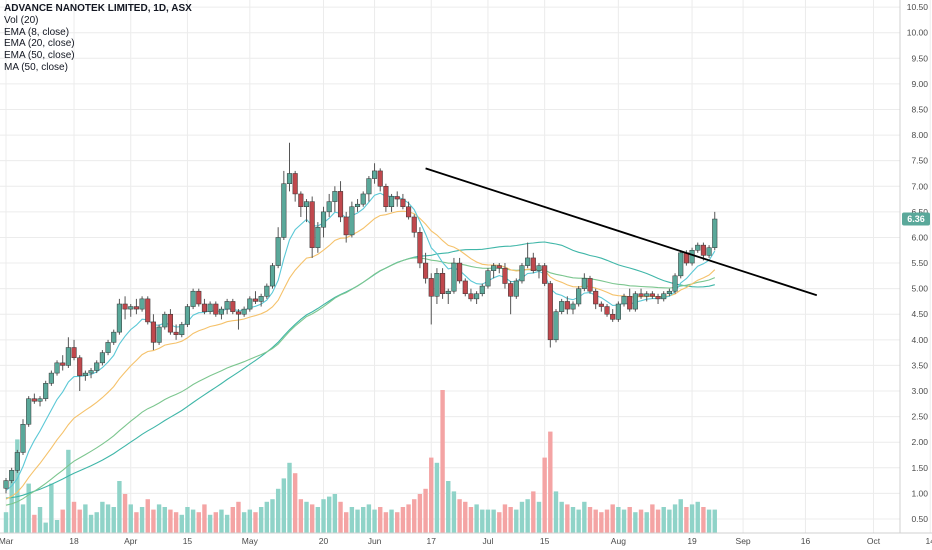 The height and width of the screenshot is (550, 932). What do you see at coordinates (21, 20) in the screenshot?
I see `legend-volume: Vol (20)` at bounding box center [21, 20].